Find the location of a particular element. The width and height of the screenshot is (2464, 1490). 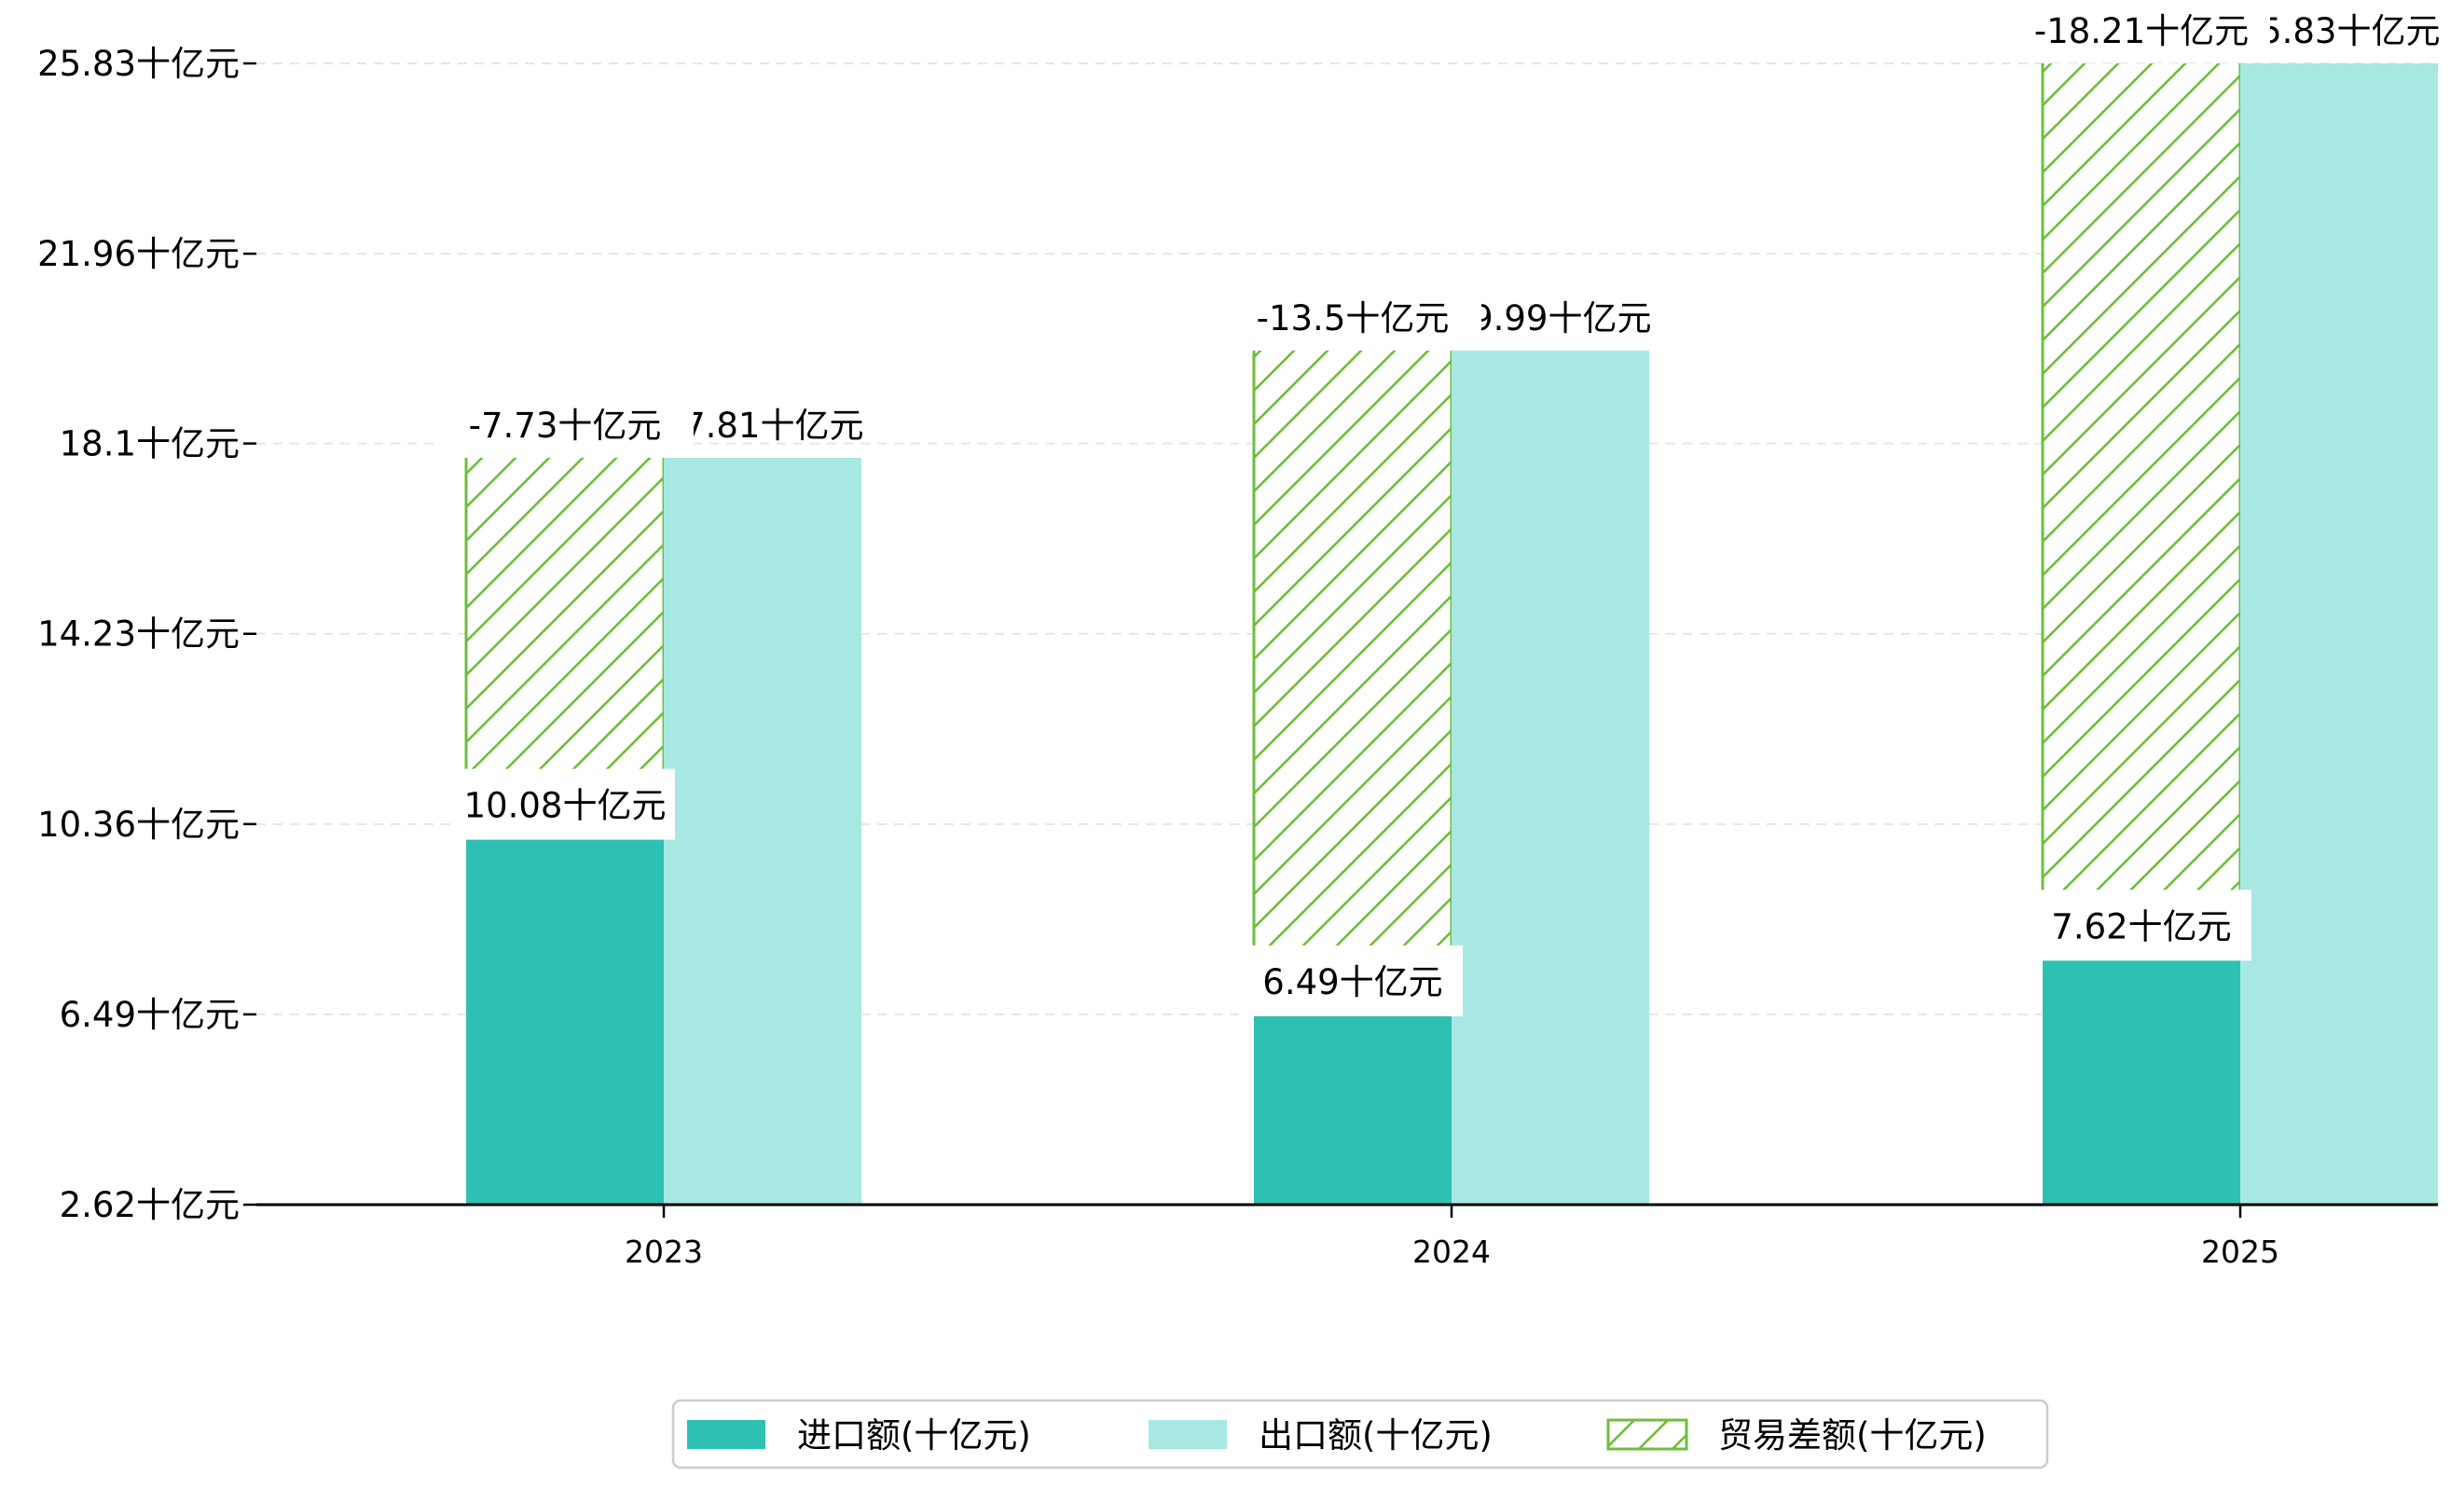

y-tick-label: 10.36十亿元 is located at coordinates (138, 825).